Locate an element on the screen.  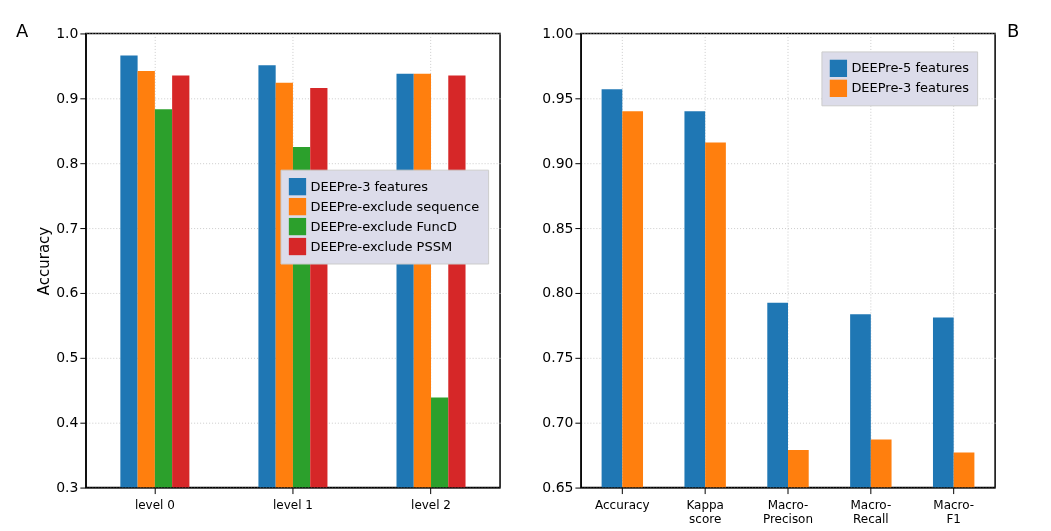
x-tick-label: Macro- F1 is located at coordinates (954, 512).